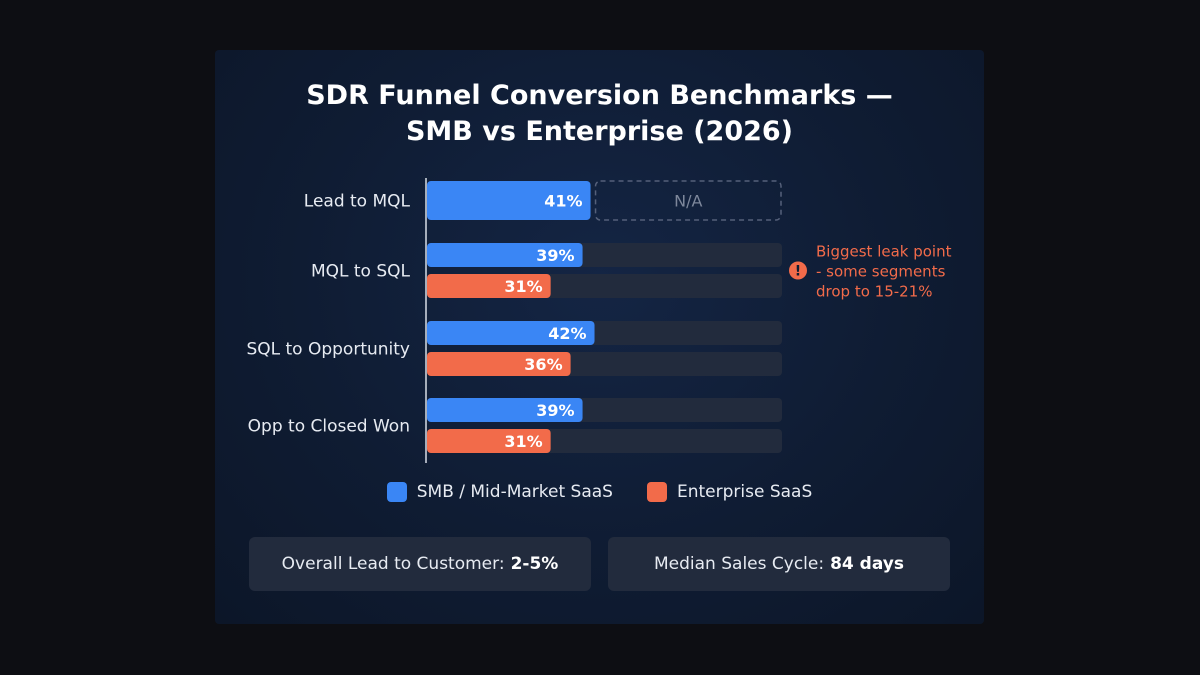  Describe the element at coordinates (499, 364) in the screenshot. I see `bar-enterprise-sql-to-opportunity` at that location.